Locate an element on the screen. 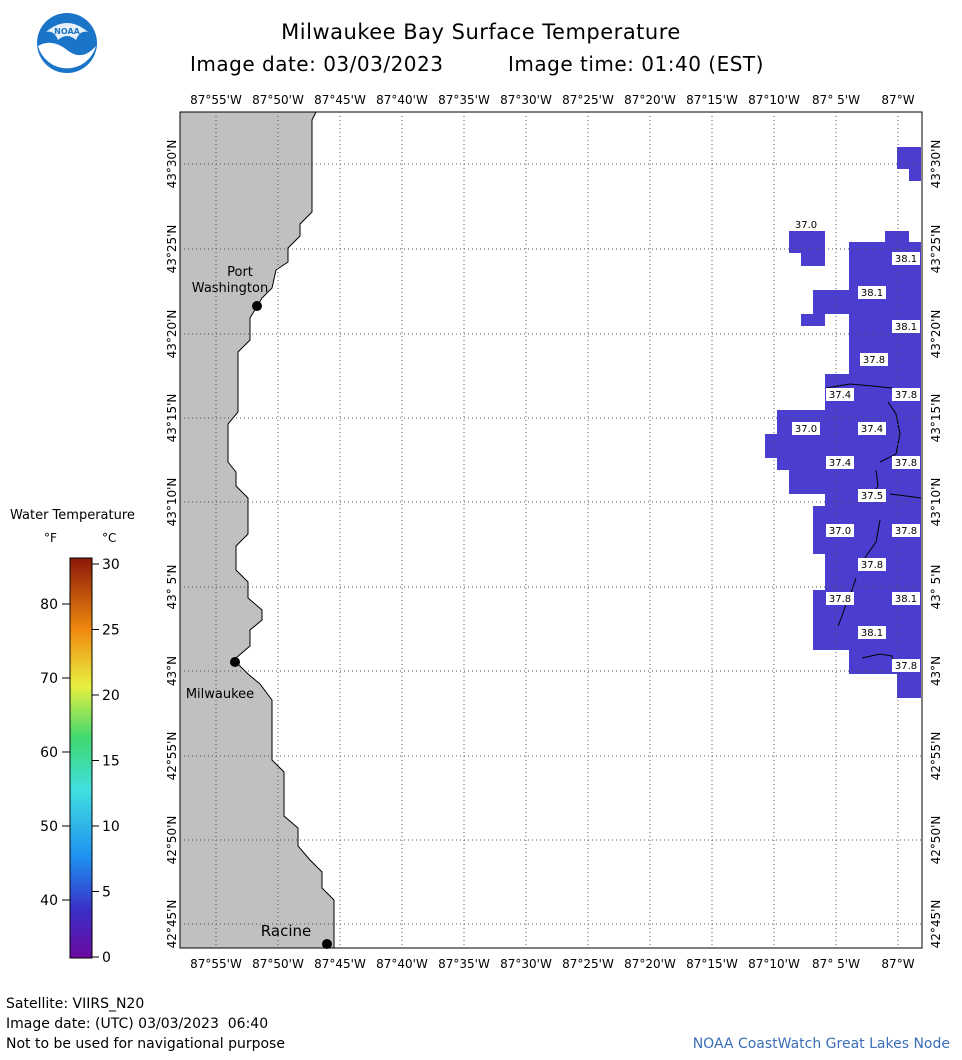 The height and width of the screenshot is (1060, 962). image-date-label: Image date: 03/03/2023 is located at coordinates (317, 64).